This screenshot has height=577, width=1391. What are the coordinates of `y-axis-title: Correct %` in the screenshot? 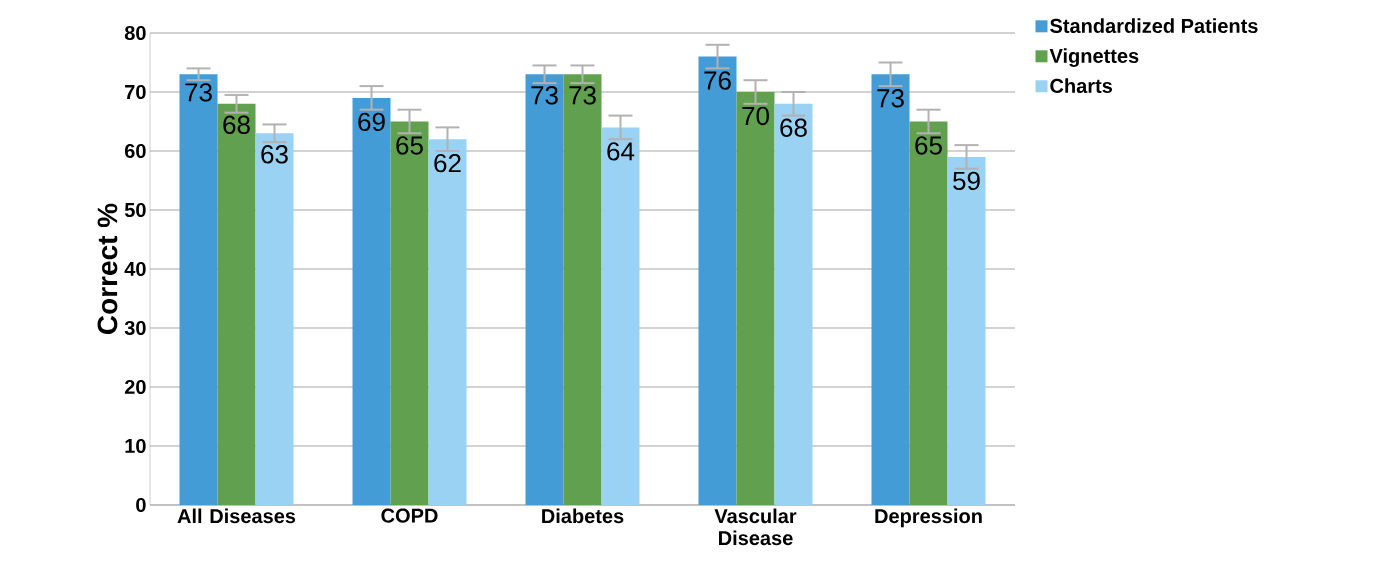 It's located at (107, 268).